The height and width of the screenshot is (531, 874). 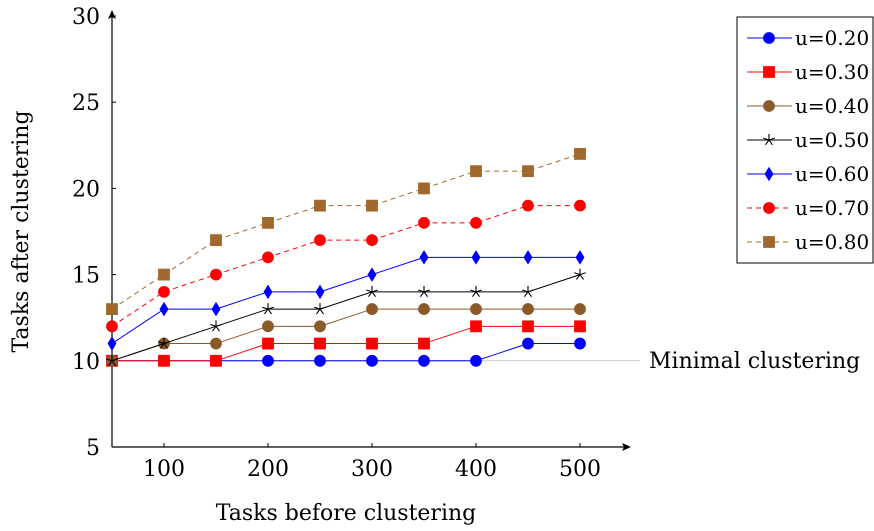 I want to click on x-axis-title: Tasks before clustering, so click(x=346, y=513).